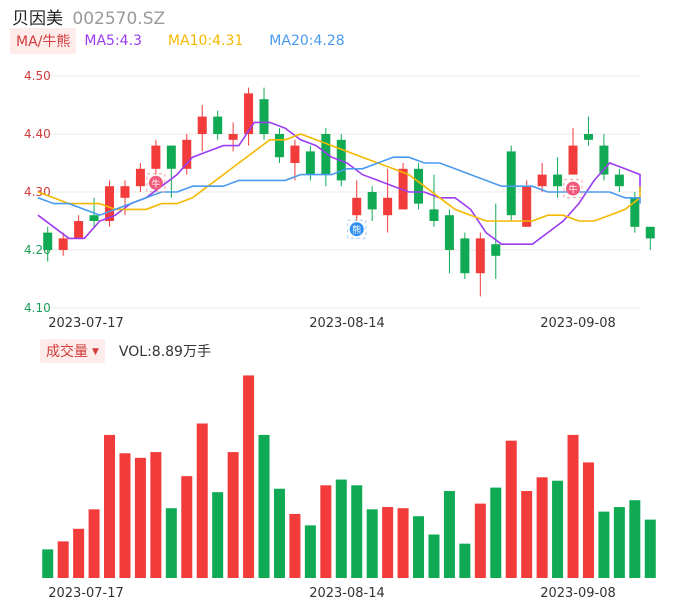 The height and width of the screenshot is (606, 686). What do you see at coordinates (164, 352) in the screenshot?
I see `volume-value: VOL:8.89万手` at bounding box center [164, 352].